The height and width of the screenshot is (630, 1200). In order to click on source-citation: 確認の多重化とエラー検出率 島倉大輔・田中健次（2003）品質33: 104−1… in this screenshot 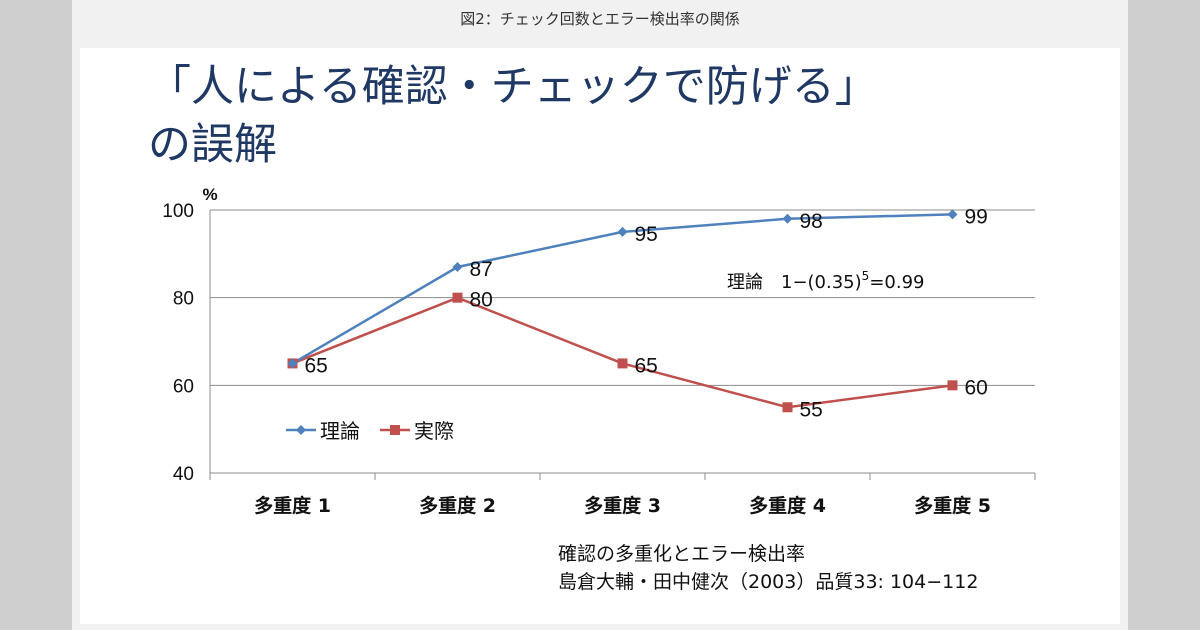, I will do `click(768, 568)`.